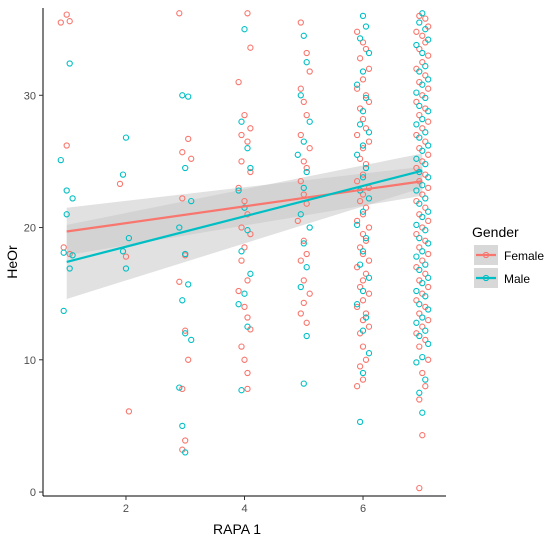  What do you see at coordinates (517, 279) in the screenshot?
I see `legend-label-male: Male` at bounding box center [517, 279].